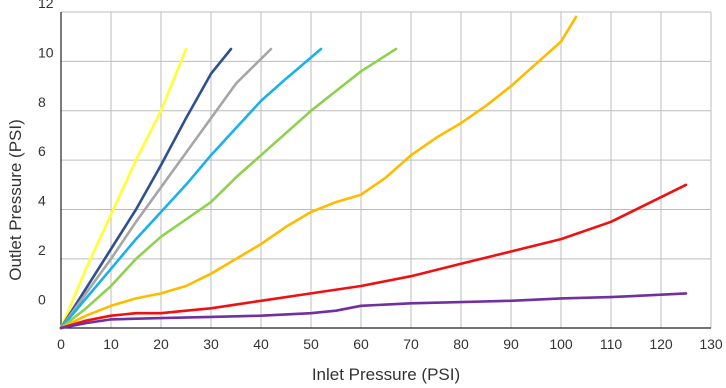 The image size is (726, 388). I want to click on x-tick-label: 10, so click(111, 344).